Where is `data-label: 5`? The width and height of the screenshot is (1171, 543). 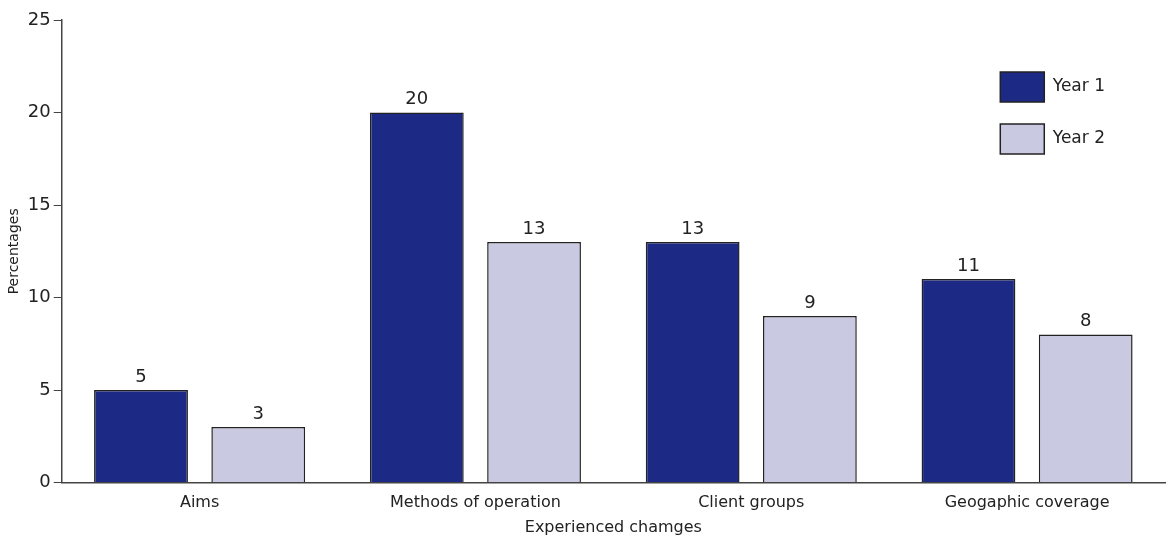 data-label: 5 is located at coordinates (141, 375).